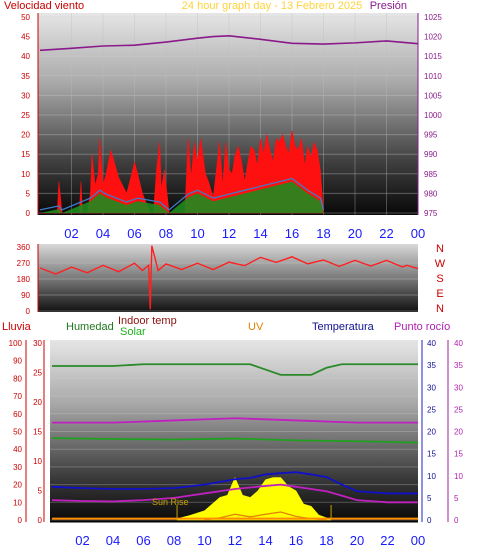  I want to click on wind-tick-label: 20, so click(25, 135).